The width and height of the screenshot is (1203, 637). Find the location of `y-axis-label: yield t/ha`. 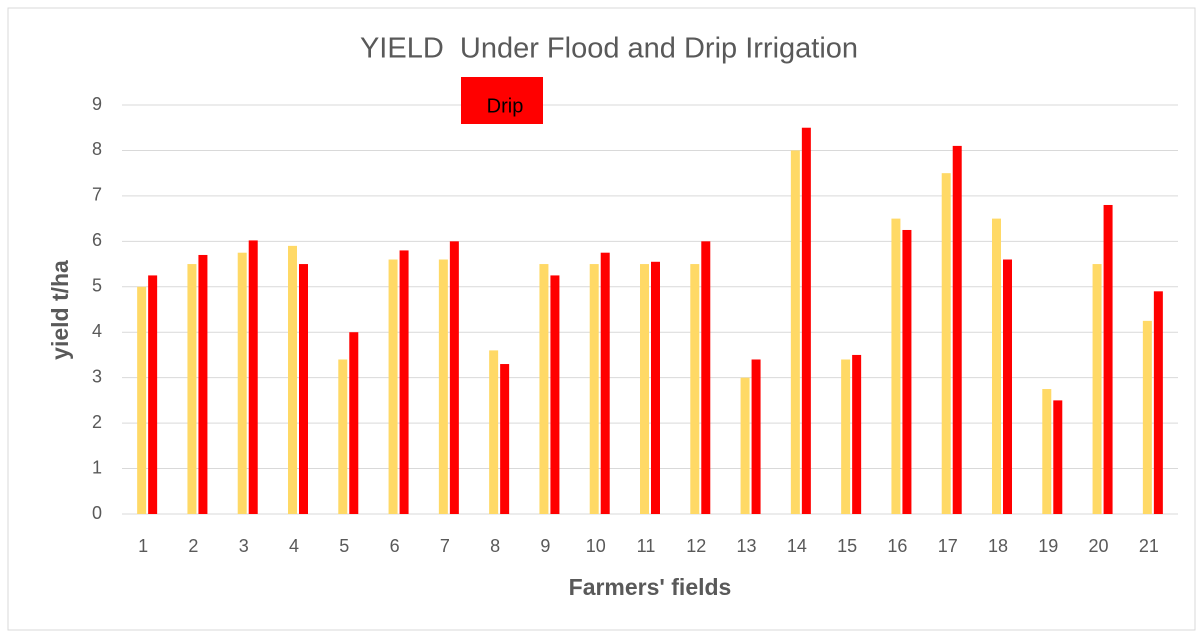

y-axis-label: yield t/ha is located at coordinates (60, 310).